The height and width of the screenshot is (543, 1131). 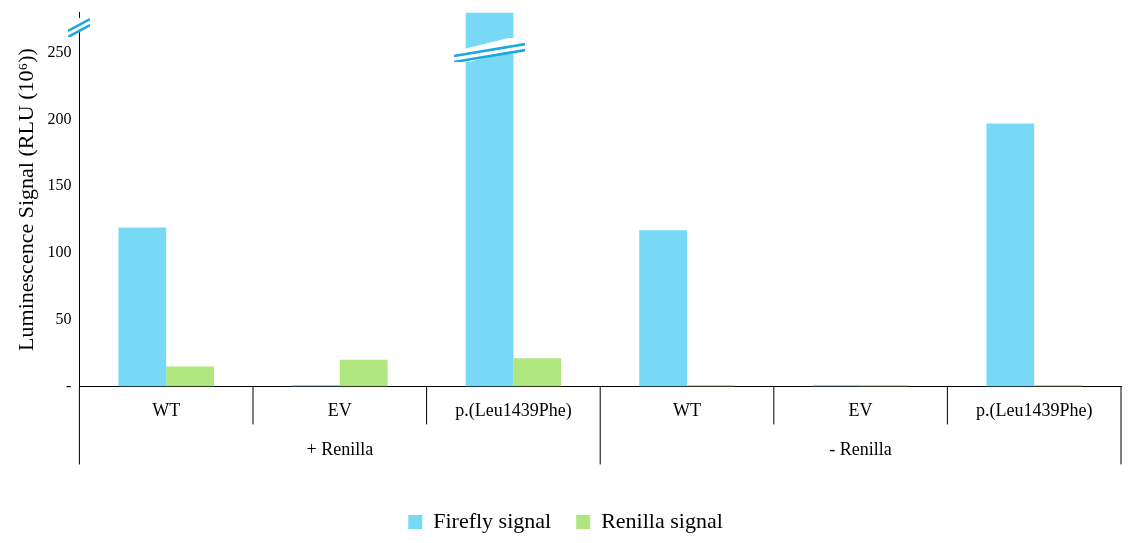 What do you see at coordinates (63, 318) in the screenshot?
I see `y-tick-label: 50` at bounding box center [63, 318].